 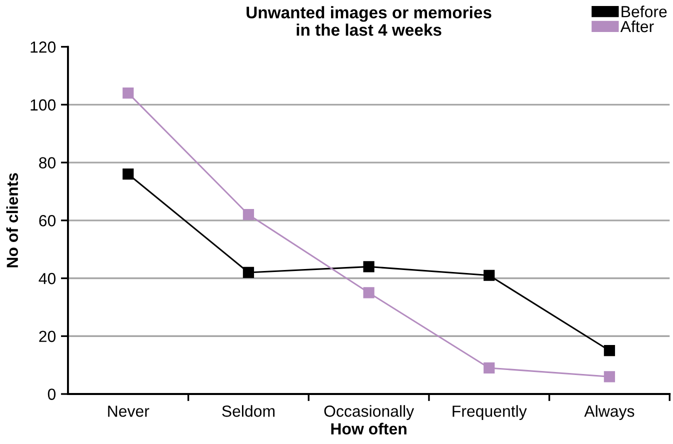 I want to click on x-axis-title: How often, so click(x=368, y=428).